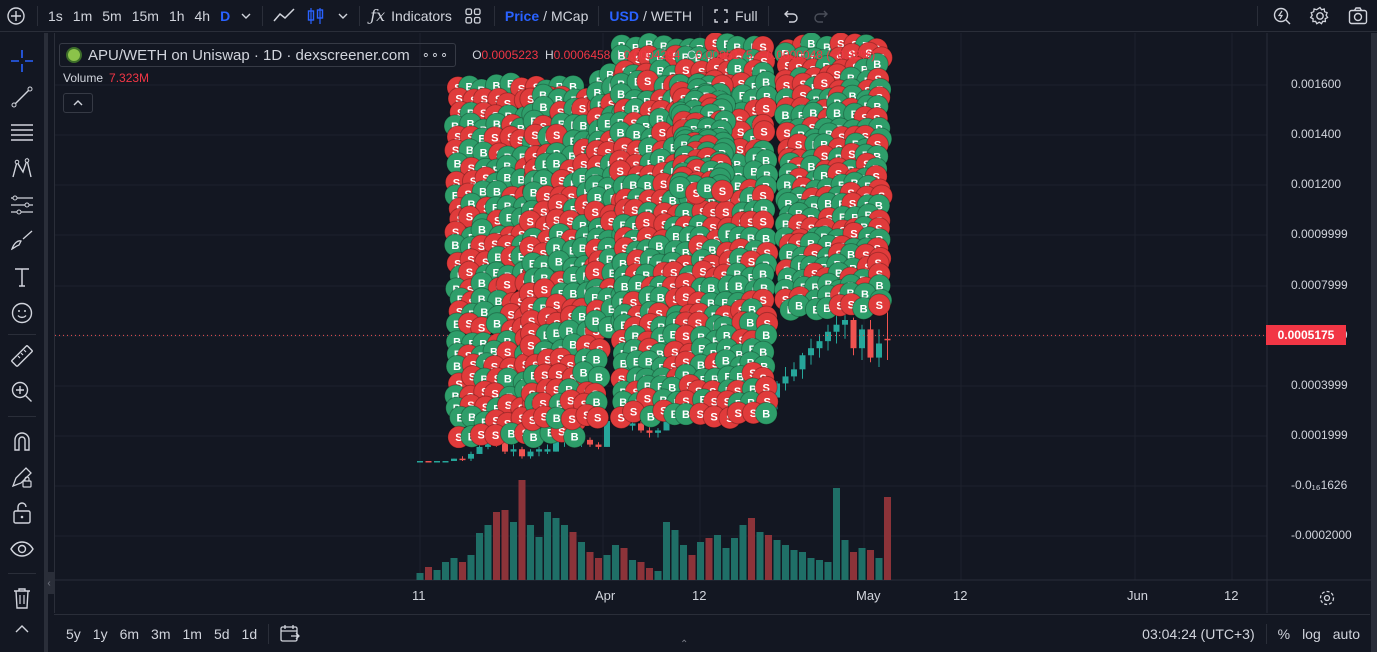 The image size is (1377, 652). Describe the element at coordinates (284, 16) in the screenshot. I see `line-chart-icon` at that location.